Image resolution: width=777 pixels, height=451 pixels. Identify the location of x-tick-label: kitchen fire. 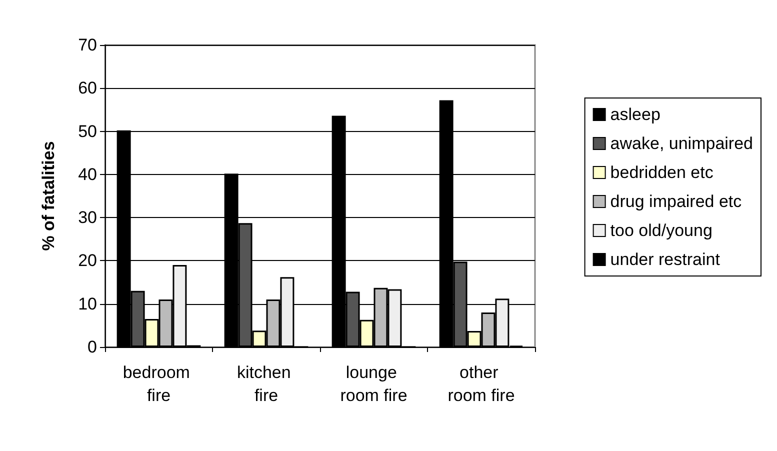
(266, 384).